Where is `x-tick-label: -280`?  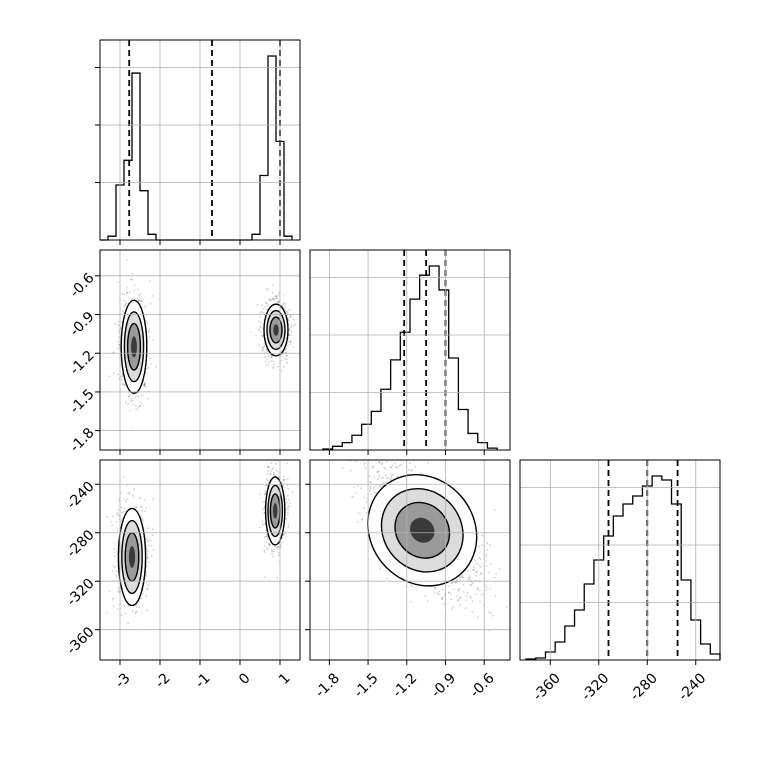 x-tick-label: -280 is located at coordinates (644, 687).